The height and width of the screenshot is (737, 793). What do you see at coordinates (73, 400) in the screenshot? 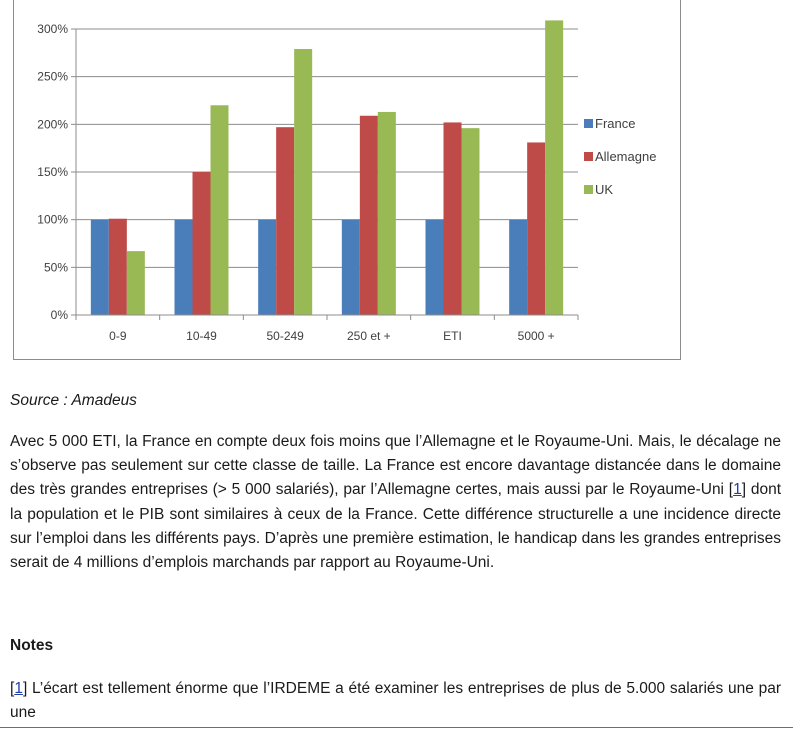
I see `source-caption: Source : Amadeus` at bounding box center [73, 400].